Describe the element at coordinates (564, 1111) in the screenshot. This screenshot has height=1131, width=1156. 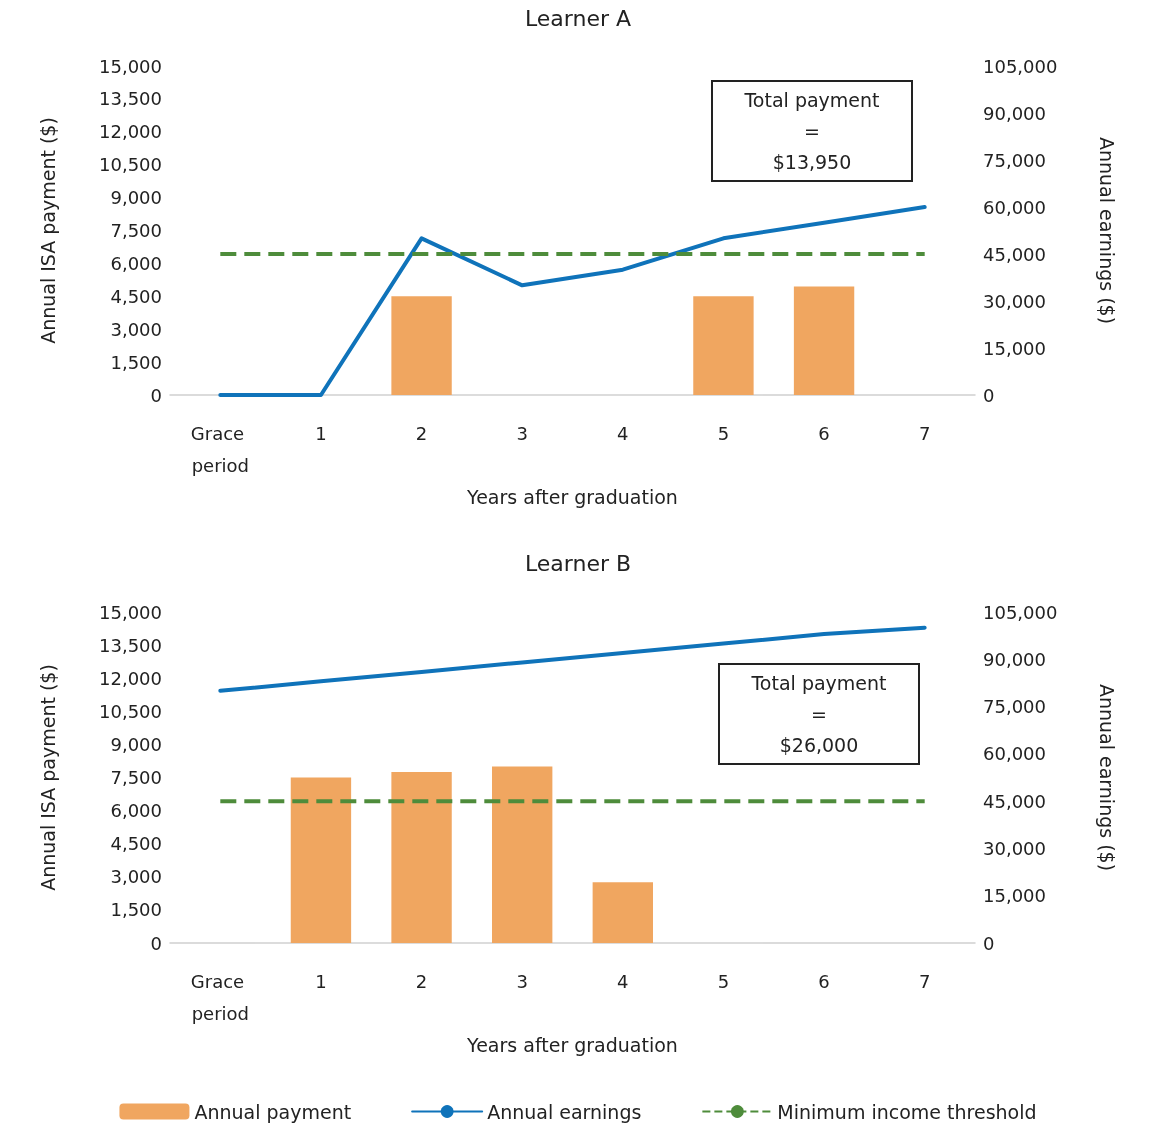
I see `legend-label: Annual earnings` at that location.